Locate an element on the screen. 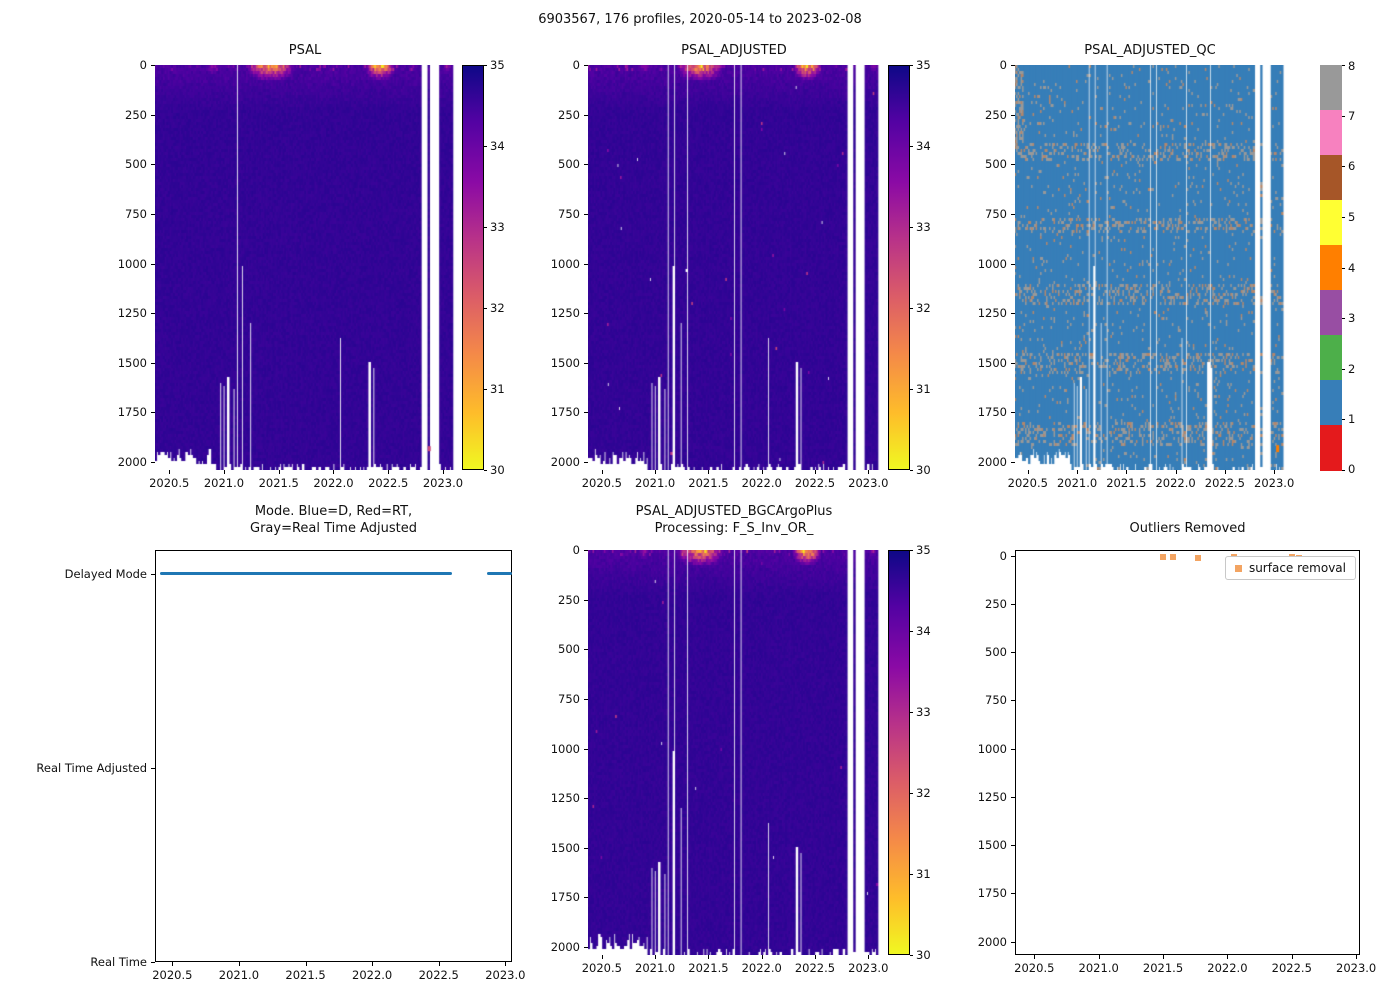  psal_adjusted-axes is located at coordinates (734, 267).